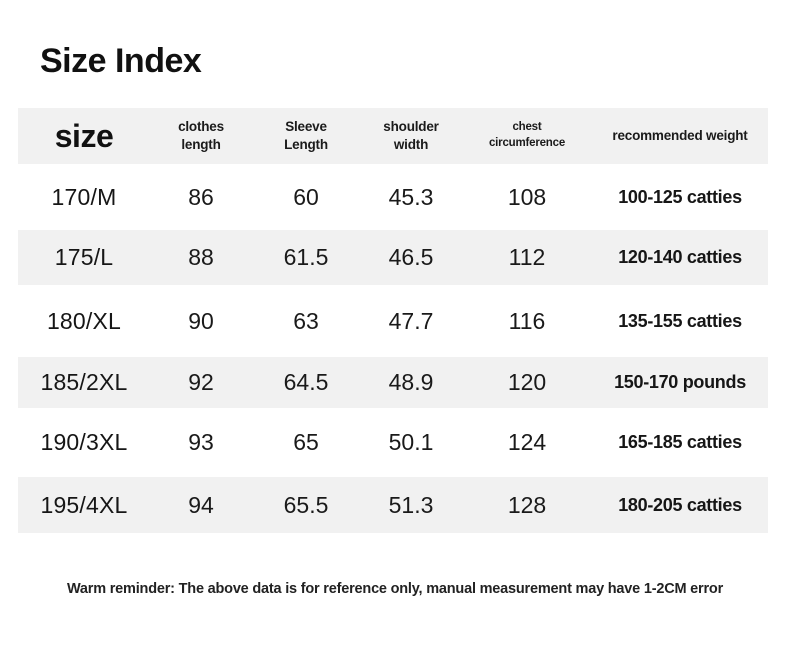 This screenshot has width=790, height=649. I want to click on chest-circumference-cell: 120, so click(527, 382).